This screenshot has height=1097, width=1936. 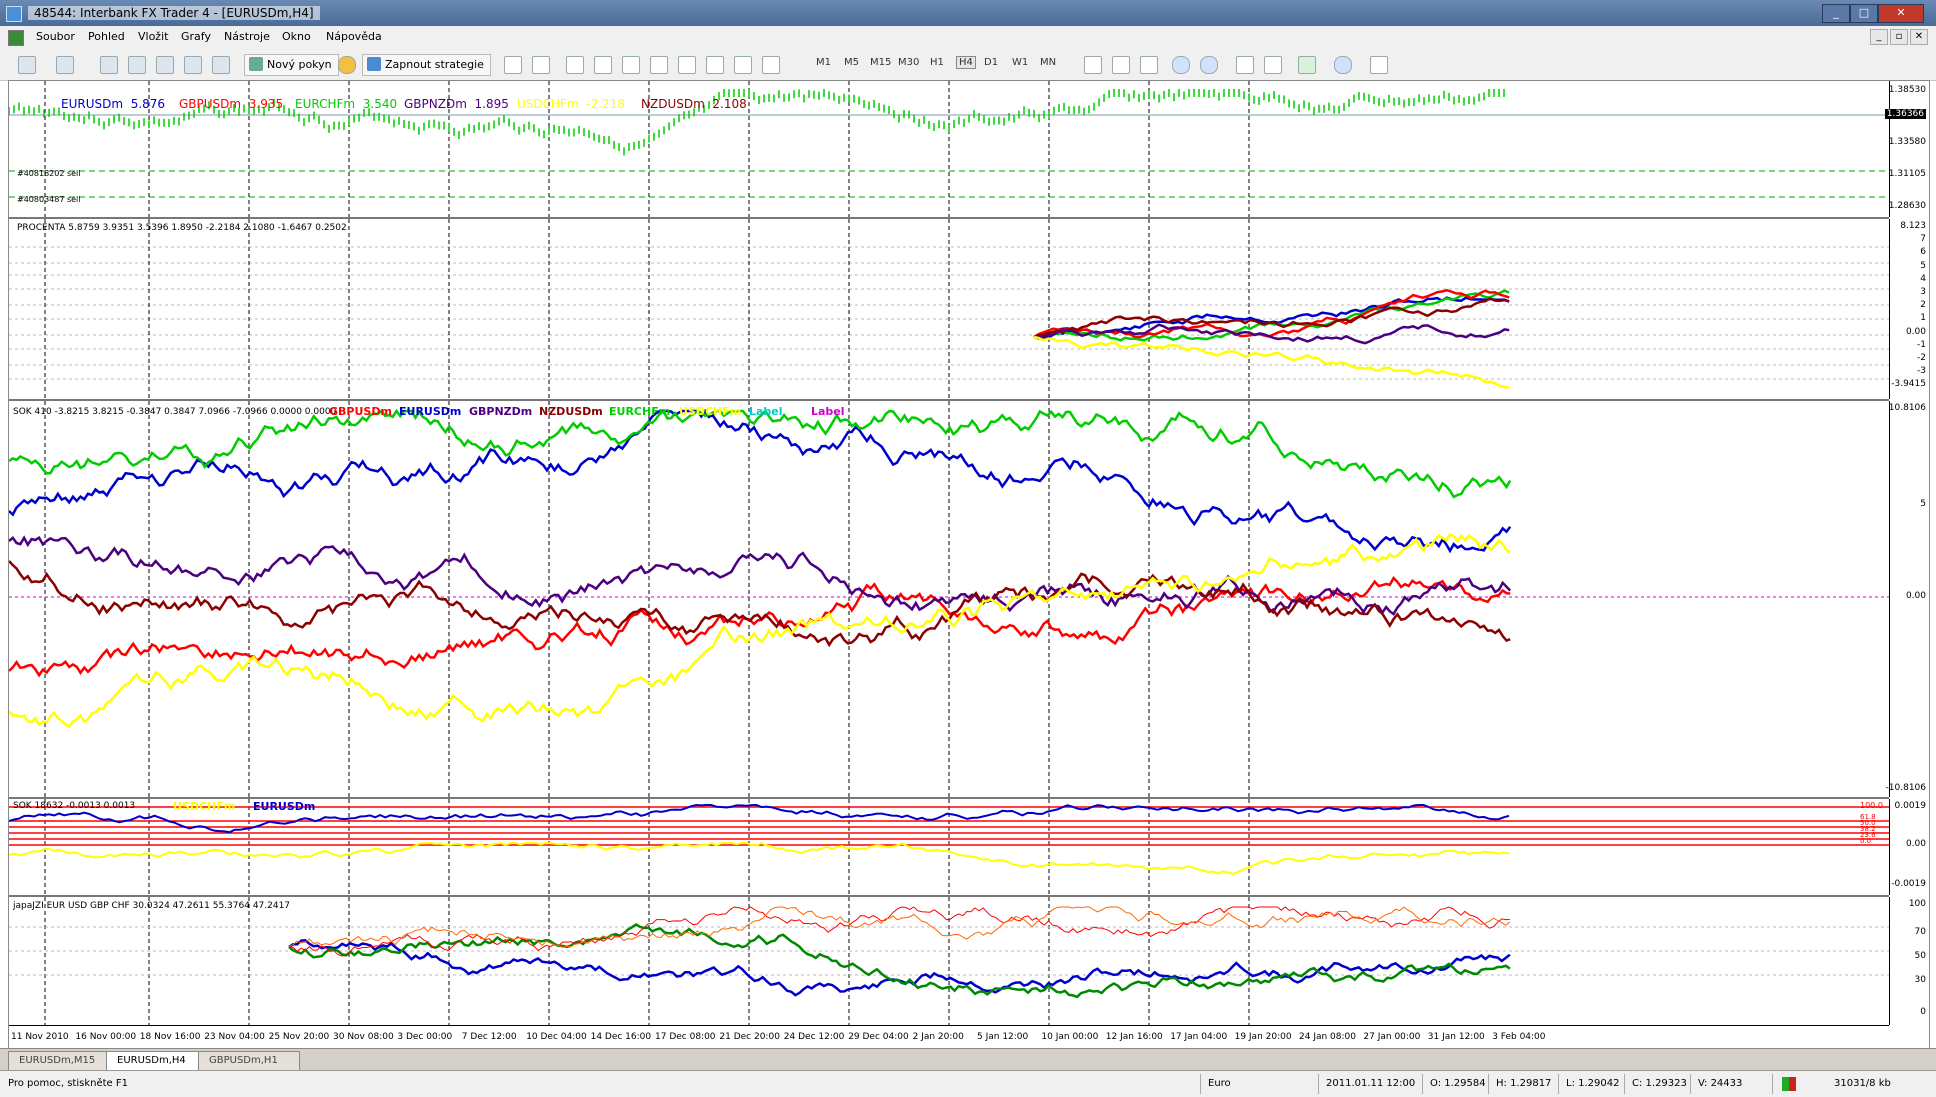 I want to click on menu-grafy: Grafy, so click(x=196, y=36).